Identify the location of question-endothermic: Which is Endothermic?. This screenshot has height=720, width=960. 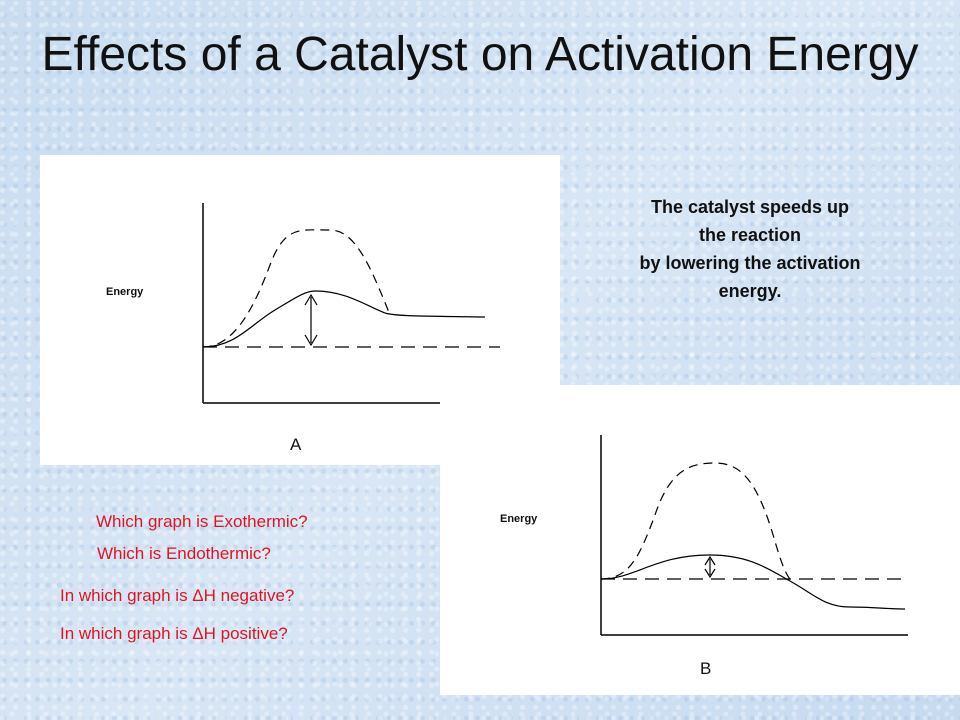
(184, 553).